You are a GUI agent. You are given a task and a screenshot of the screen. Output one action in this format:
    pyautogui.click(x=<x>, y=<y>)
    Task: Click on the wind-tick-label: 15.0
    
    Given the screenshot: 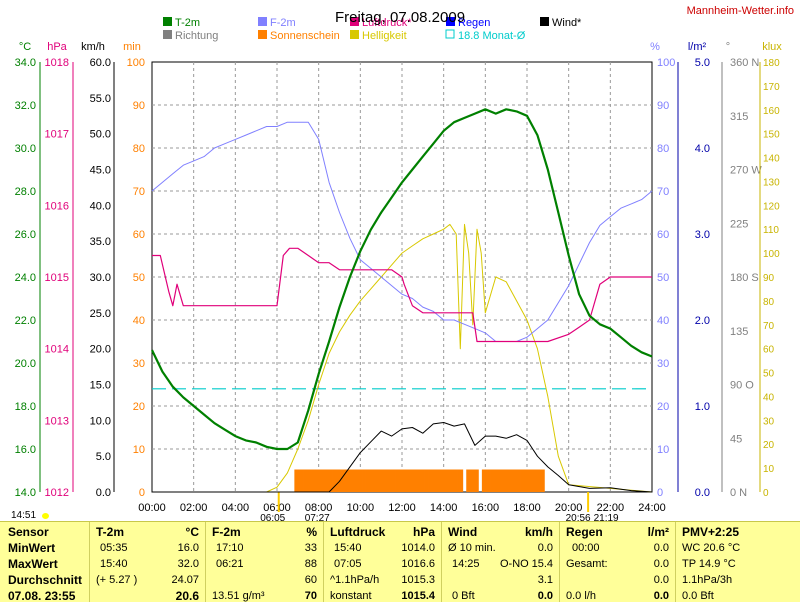 What is the action you would take?
    pyautogui.click(x=100, y=386)
    